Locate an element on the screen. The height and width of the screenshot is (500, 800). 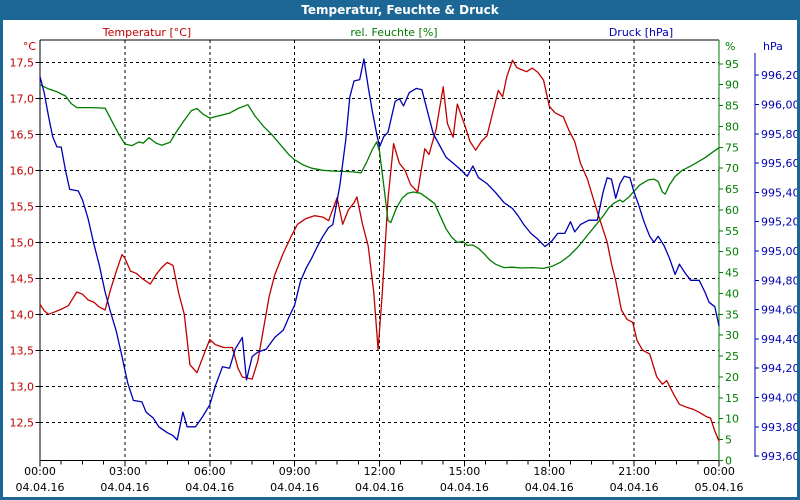
pressure-tick-label: 995,80 is located at coordinates (780, 134).